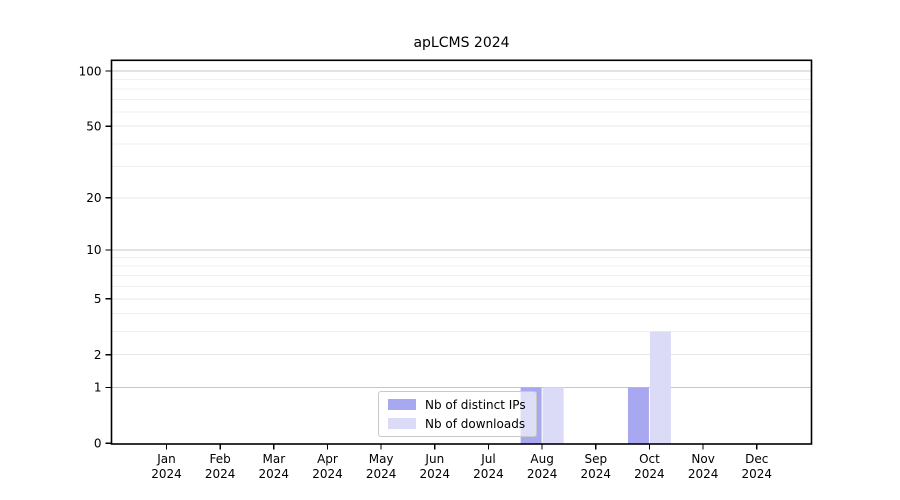 Image resolution: width=900 pixels, height=500 pixels. What do you see at coordinates (756, 459) in the screenshot?
I see `x-tick-label-month: Dec` at bounding box center [756, 459].